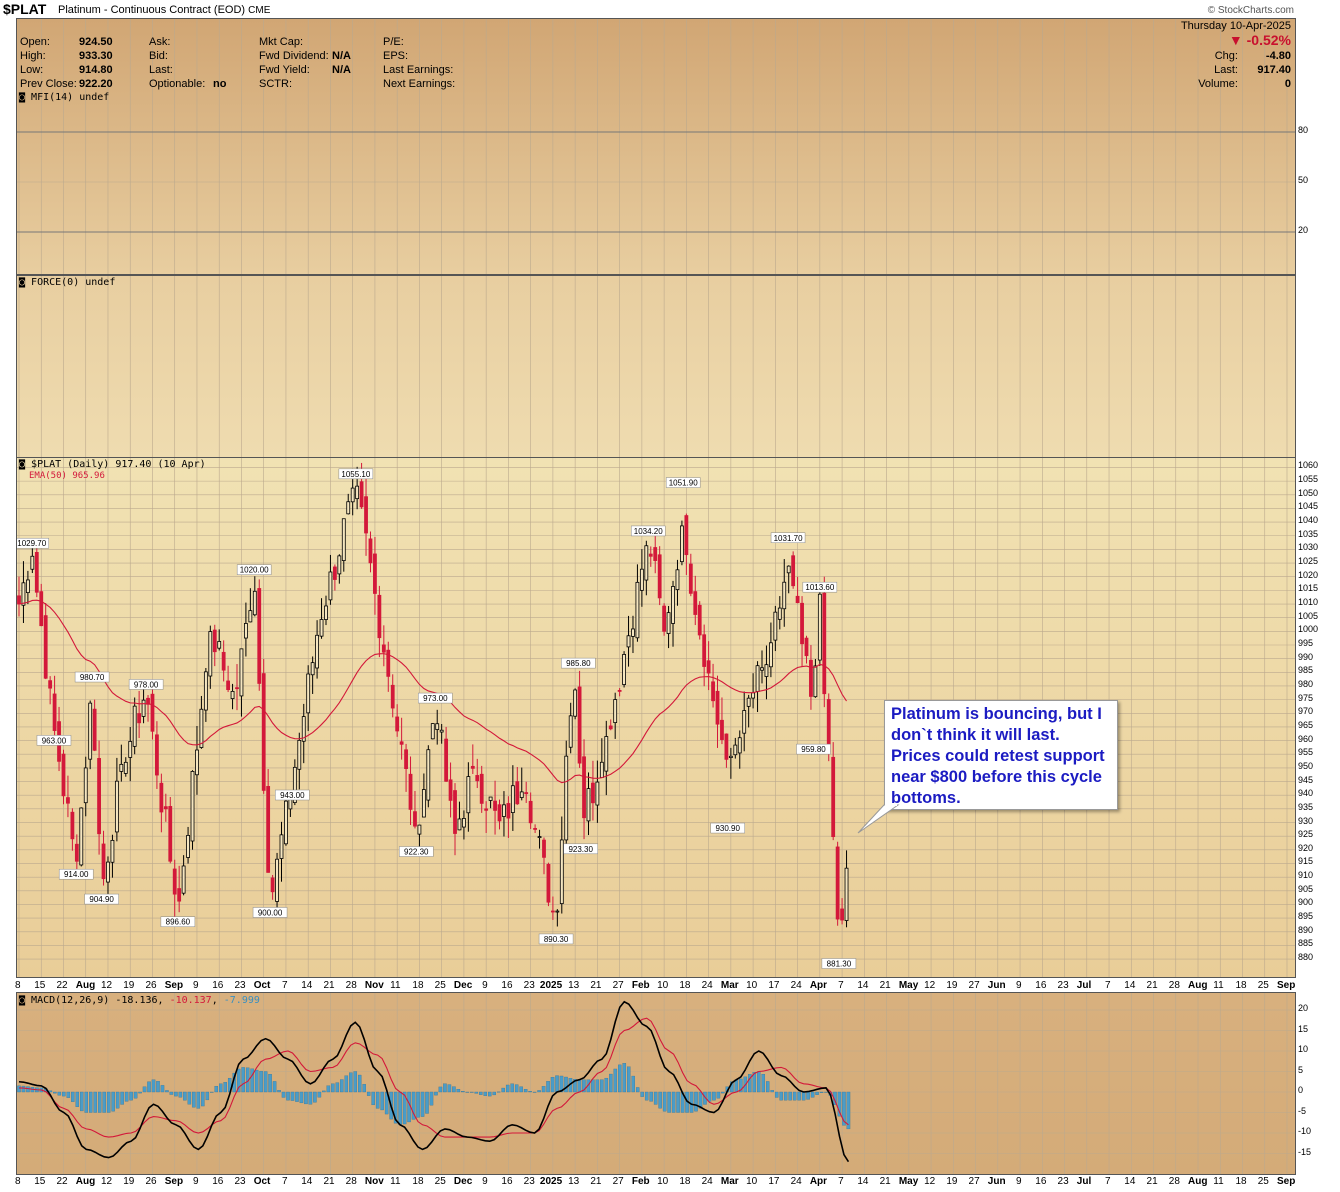 This screenshot has height=1192, width=1340. What do you see at coordinates (161, 70) in the screenshot?
I see `quote-last: Last:` at bounding box center [161, 70].